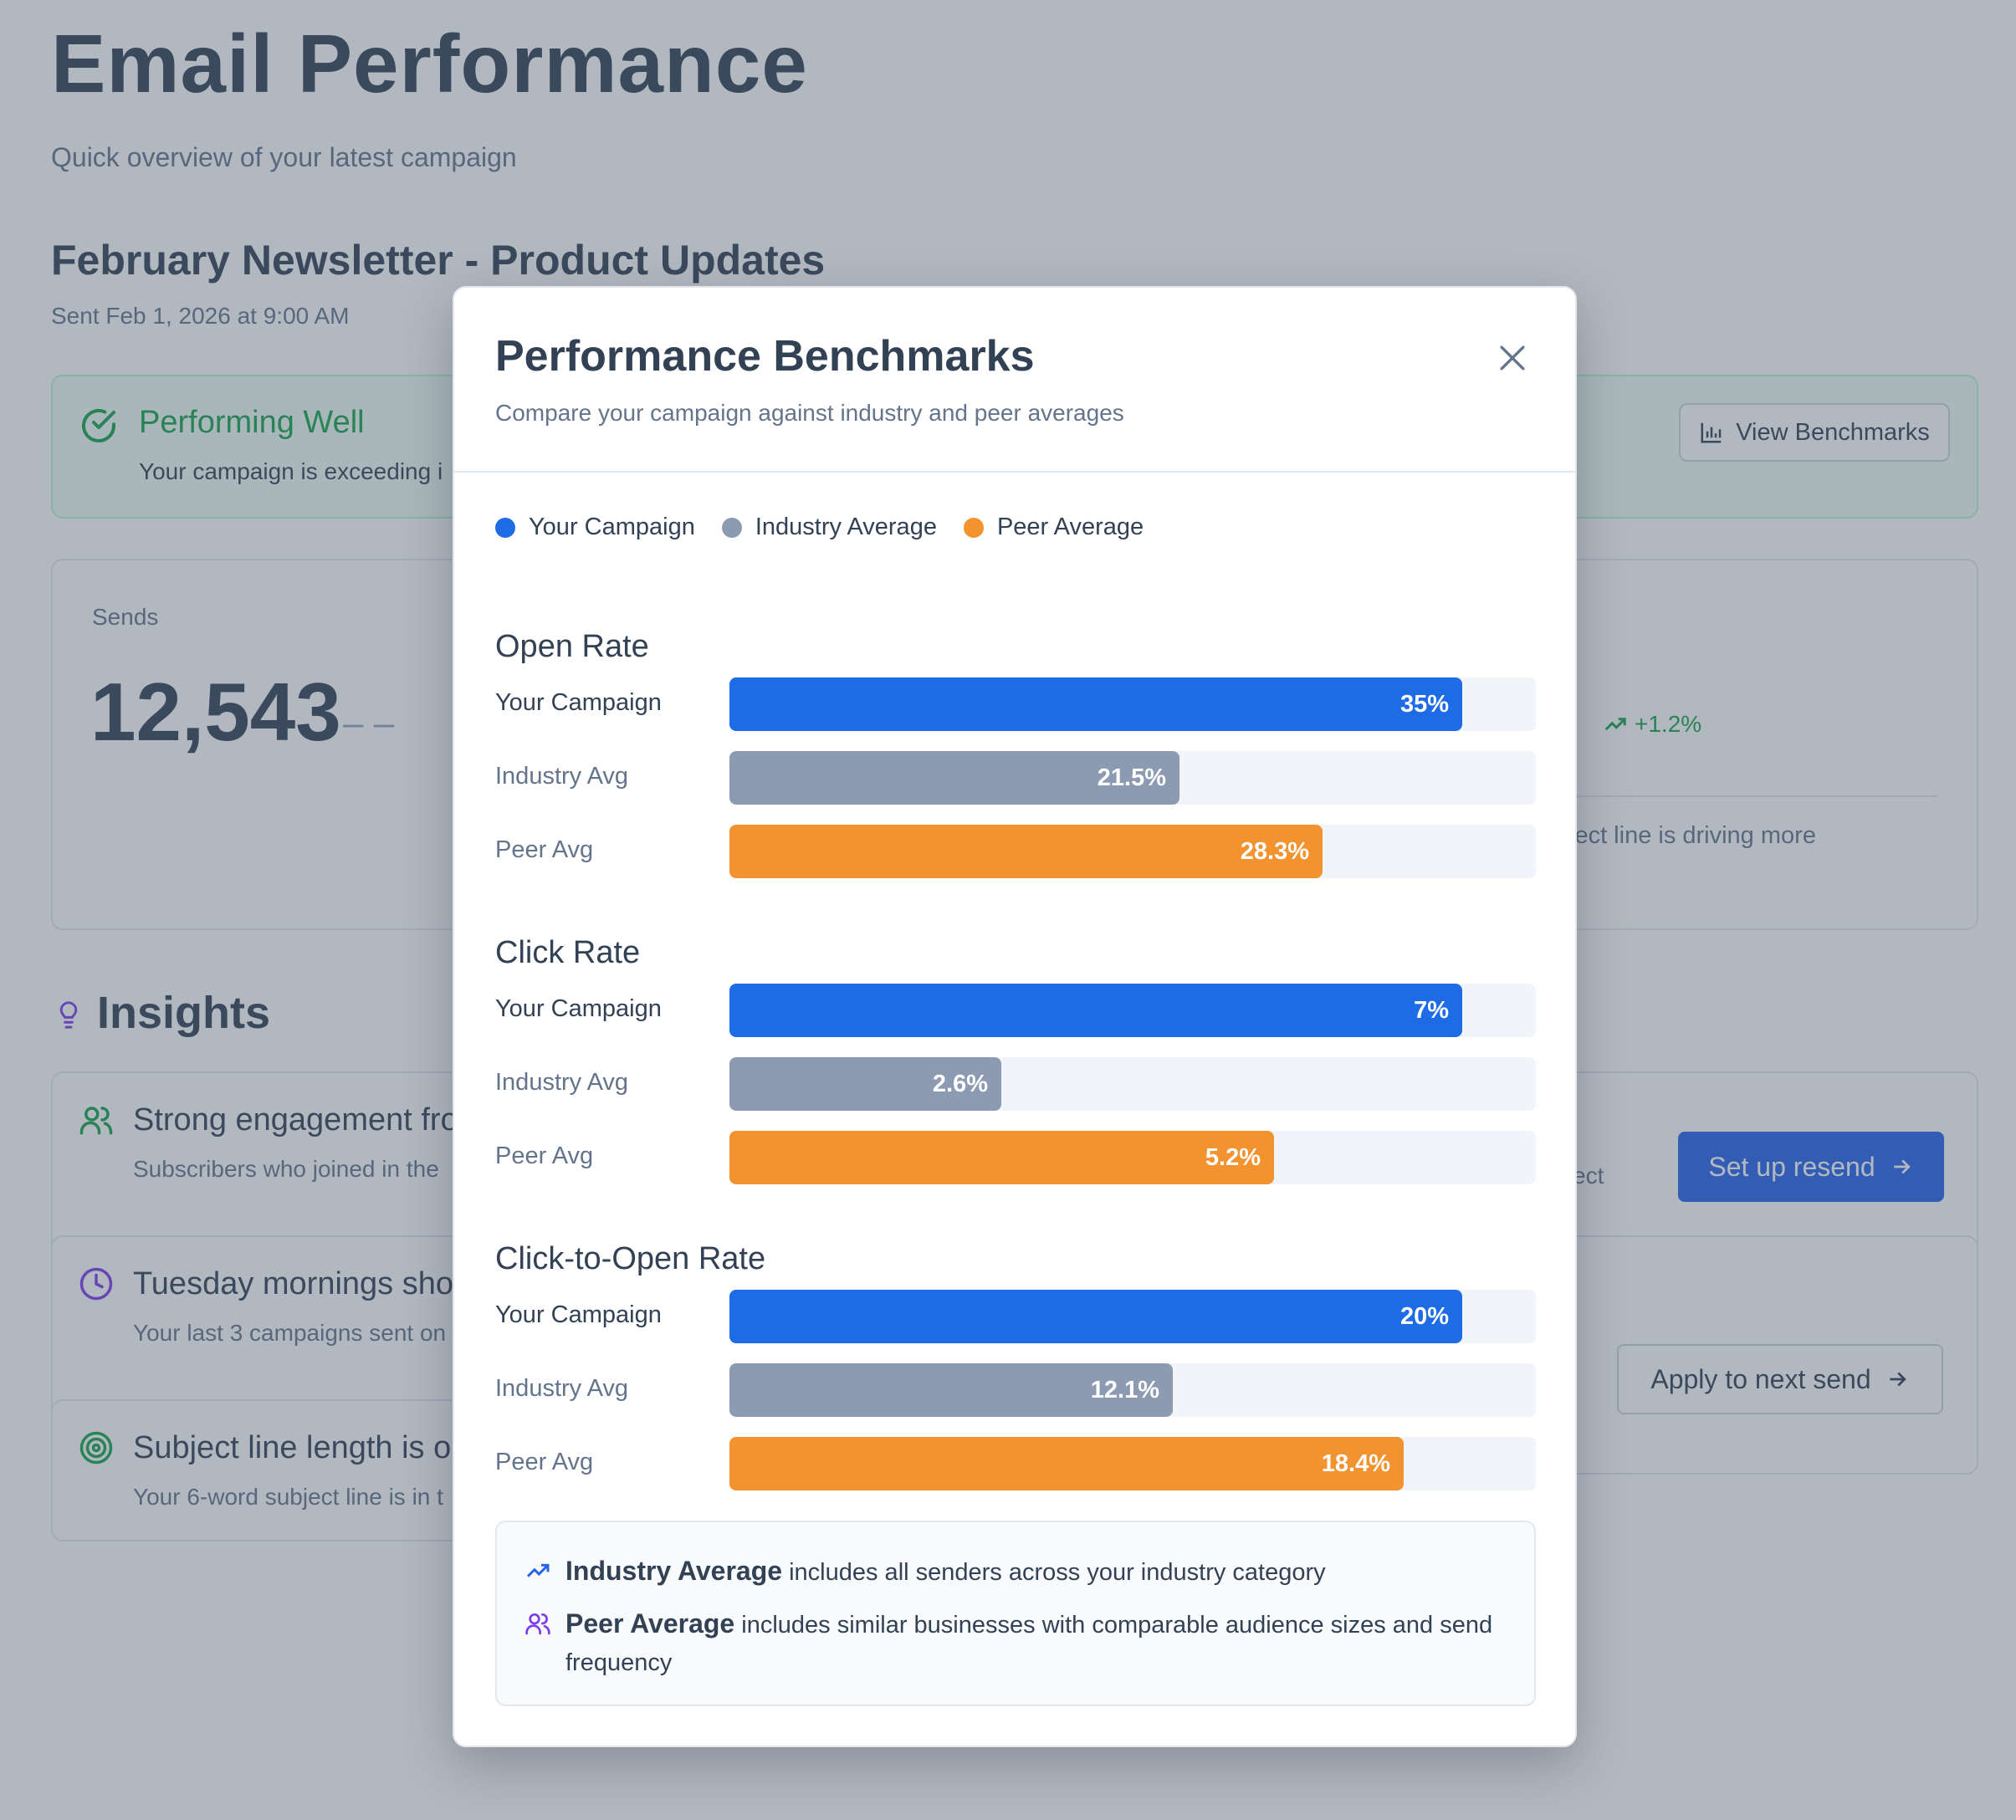  What do you see at coordinates (1002, 1157) in the screenshot?
I see `bar-fill: 5.2%` at bounding box center [1002, 1157].